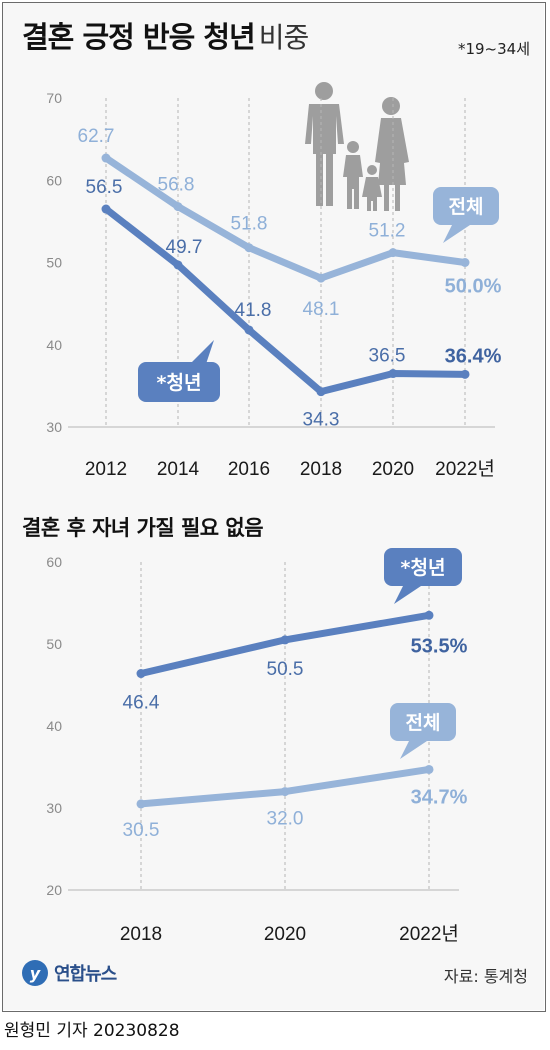 Image resolution: width=550 pixels, height=1050 pixels. I want to click on chart2-y-tick: 50, so click(54, 644).